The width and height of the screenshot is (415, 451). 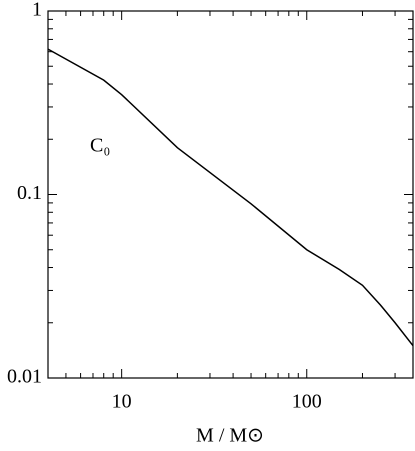 What do you see at coordinates (24, 377) in the screenshot?
I see `y-tick-label: 0.01` at bounding box center [24, 377].